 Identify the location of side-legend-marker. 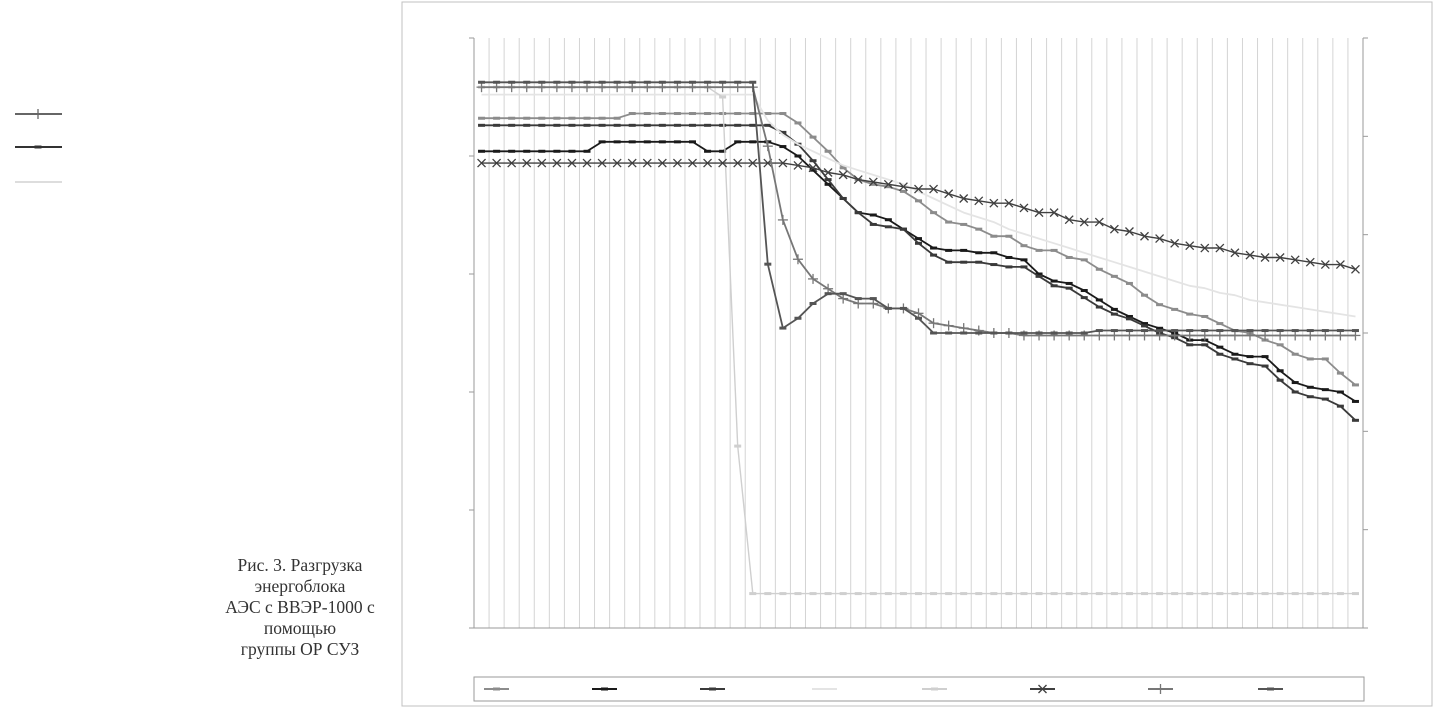
(38, 114).